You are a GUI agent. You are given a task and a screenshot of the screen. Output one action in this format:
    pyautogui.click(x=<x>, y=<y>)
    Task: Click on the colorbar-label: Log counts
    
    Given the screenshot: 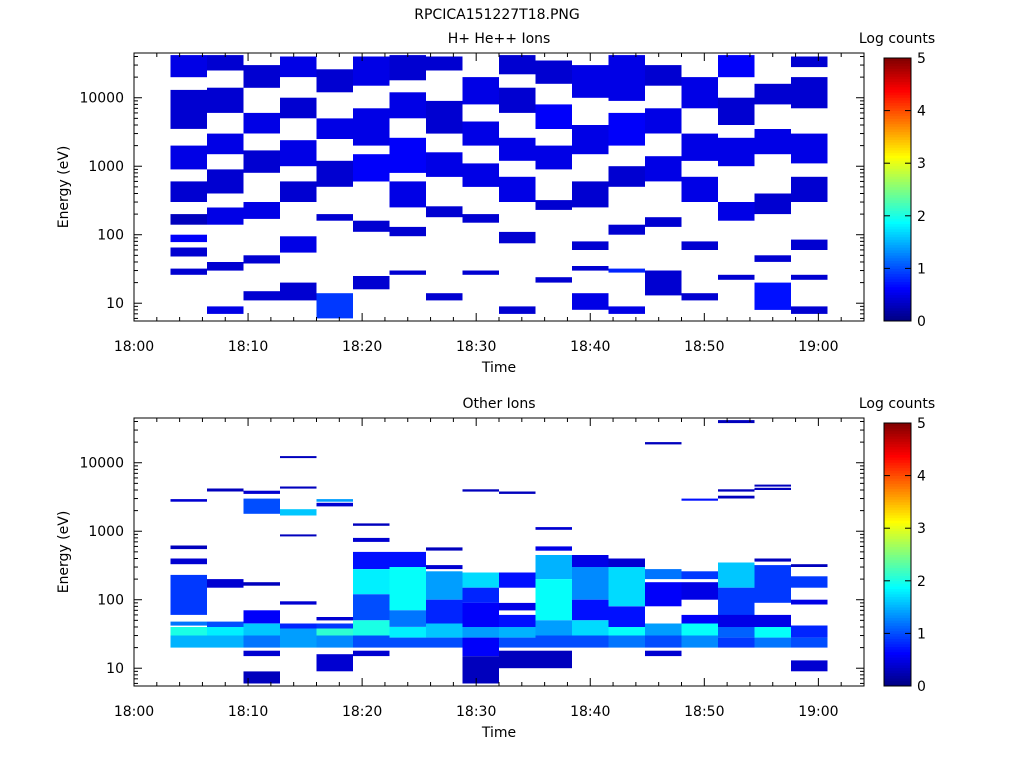 What is the action you would take?
    pyautogui.click(x=897, y=404)
    